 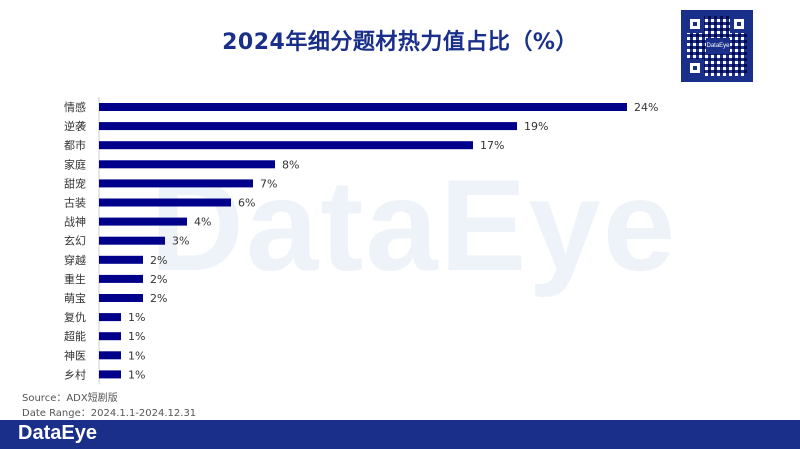 I want to click on category-label: 甜宠, so click(x=75, y=183).